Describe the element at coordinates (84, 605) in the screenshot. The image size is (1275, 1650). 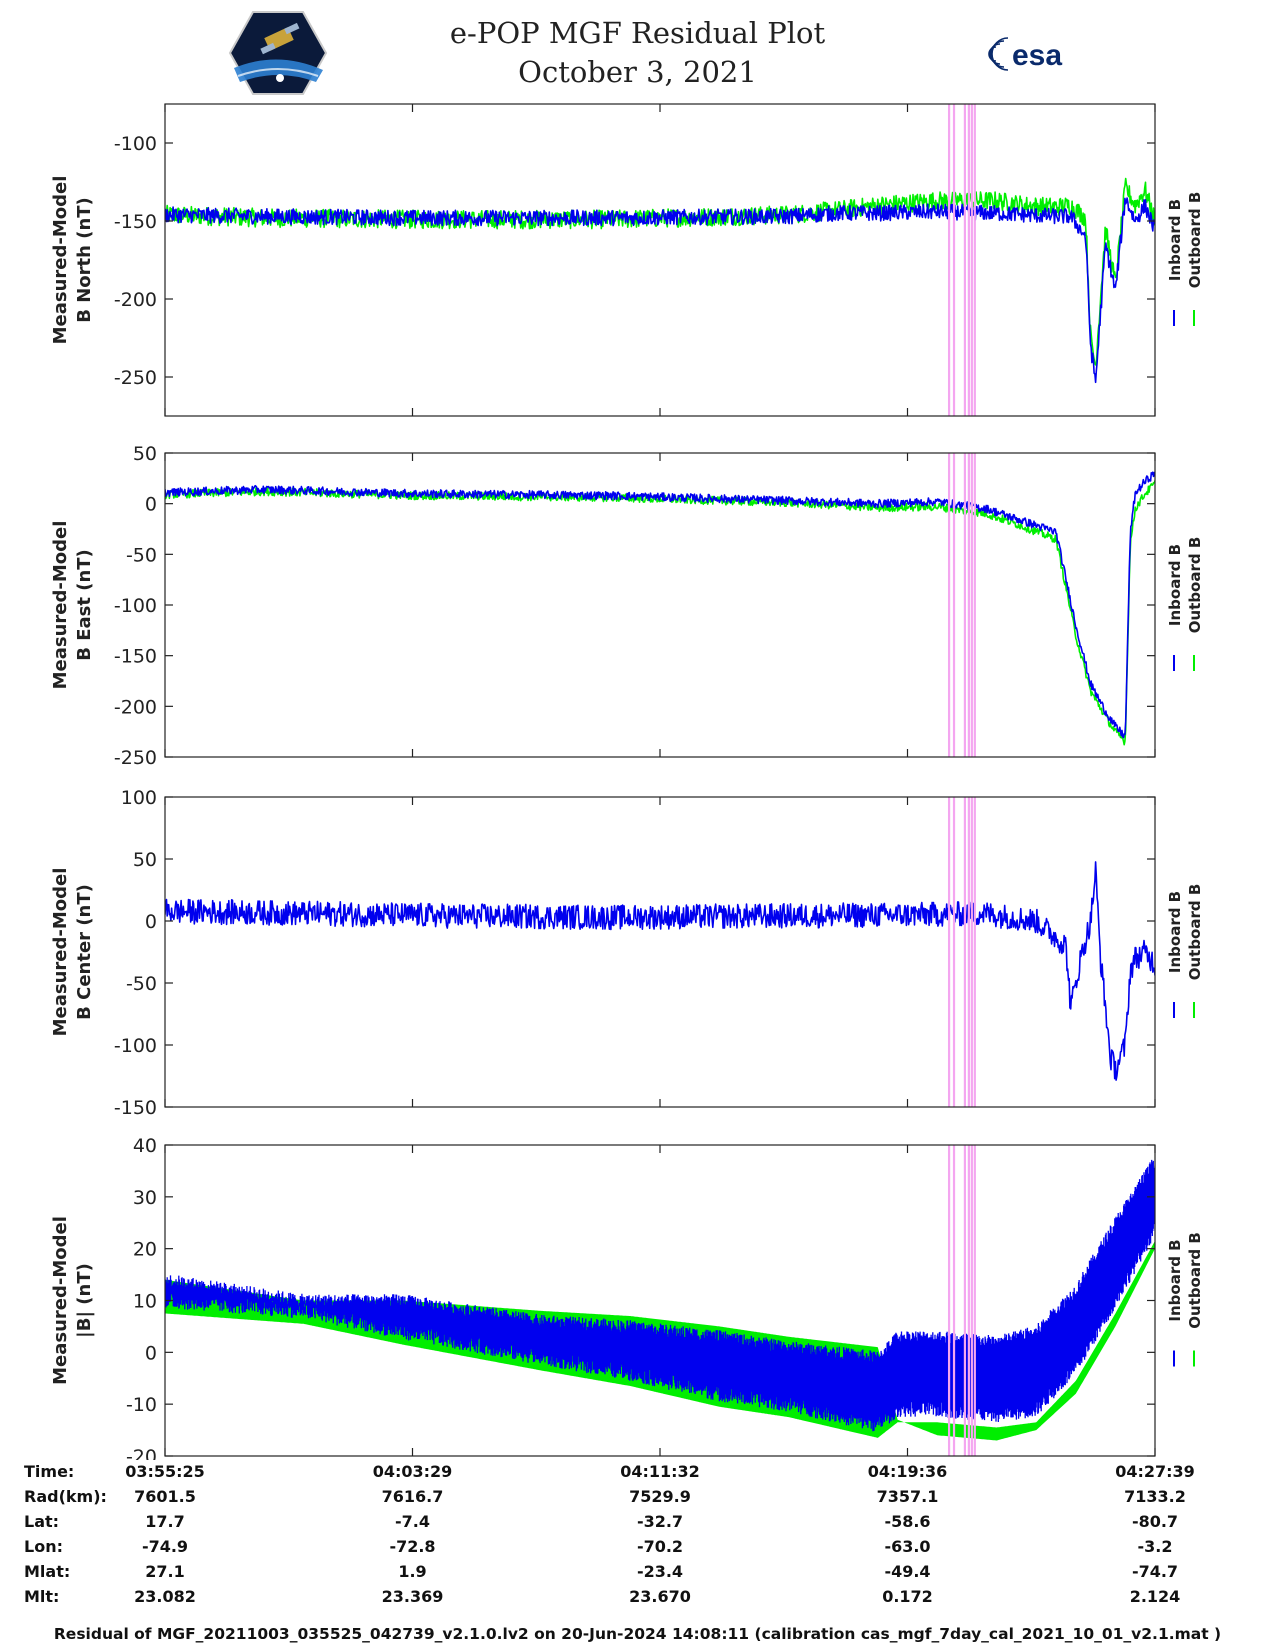
I see `y-axis-label-line-2: B East (nT)` at that location.